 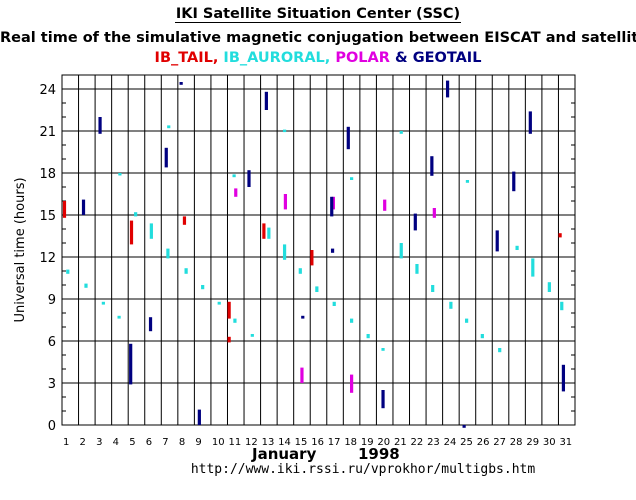 I want to click on x-tick-label: 13, so click(x=268, y=442).